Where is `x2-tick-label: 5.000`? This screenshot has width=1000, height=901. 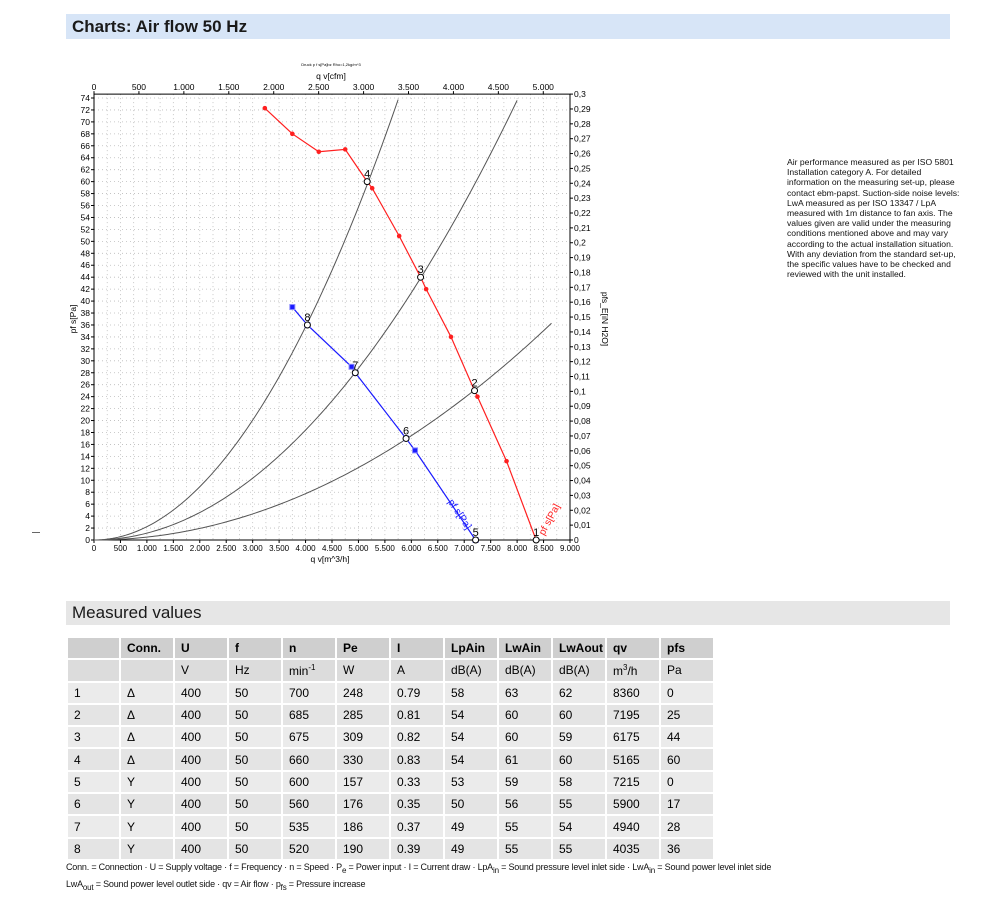
x2-tick-label: 5.000 is located at coordinates (544, 87).